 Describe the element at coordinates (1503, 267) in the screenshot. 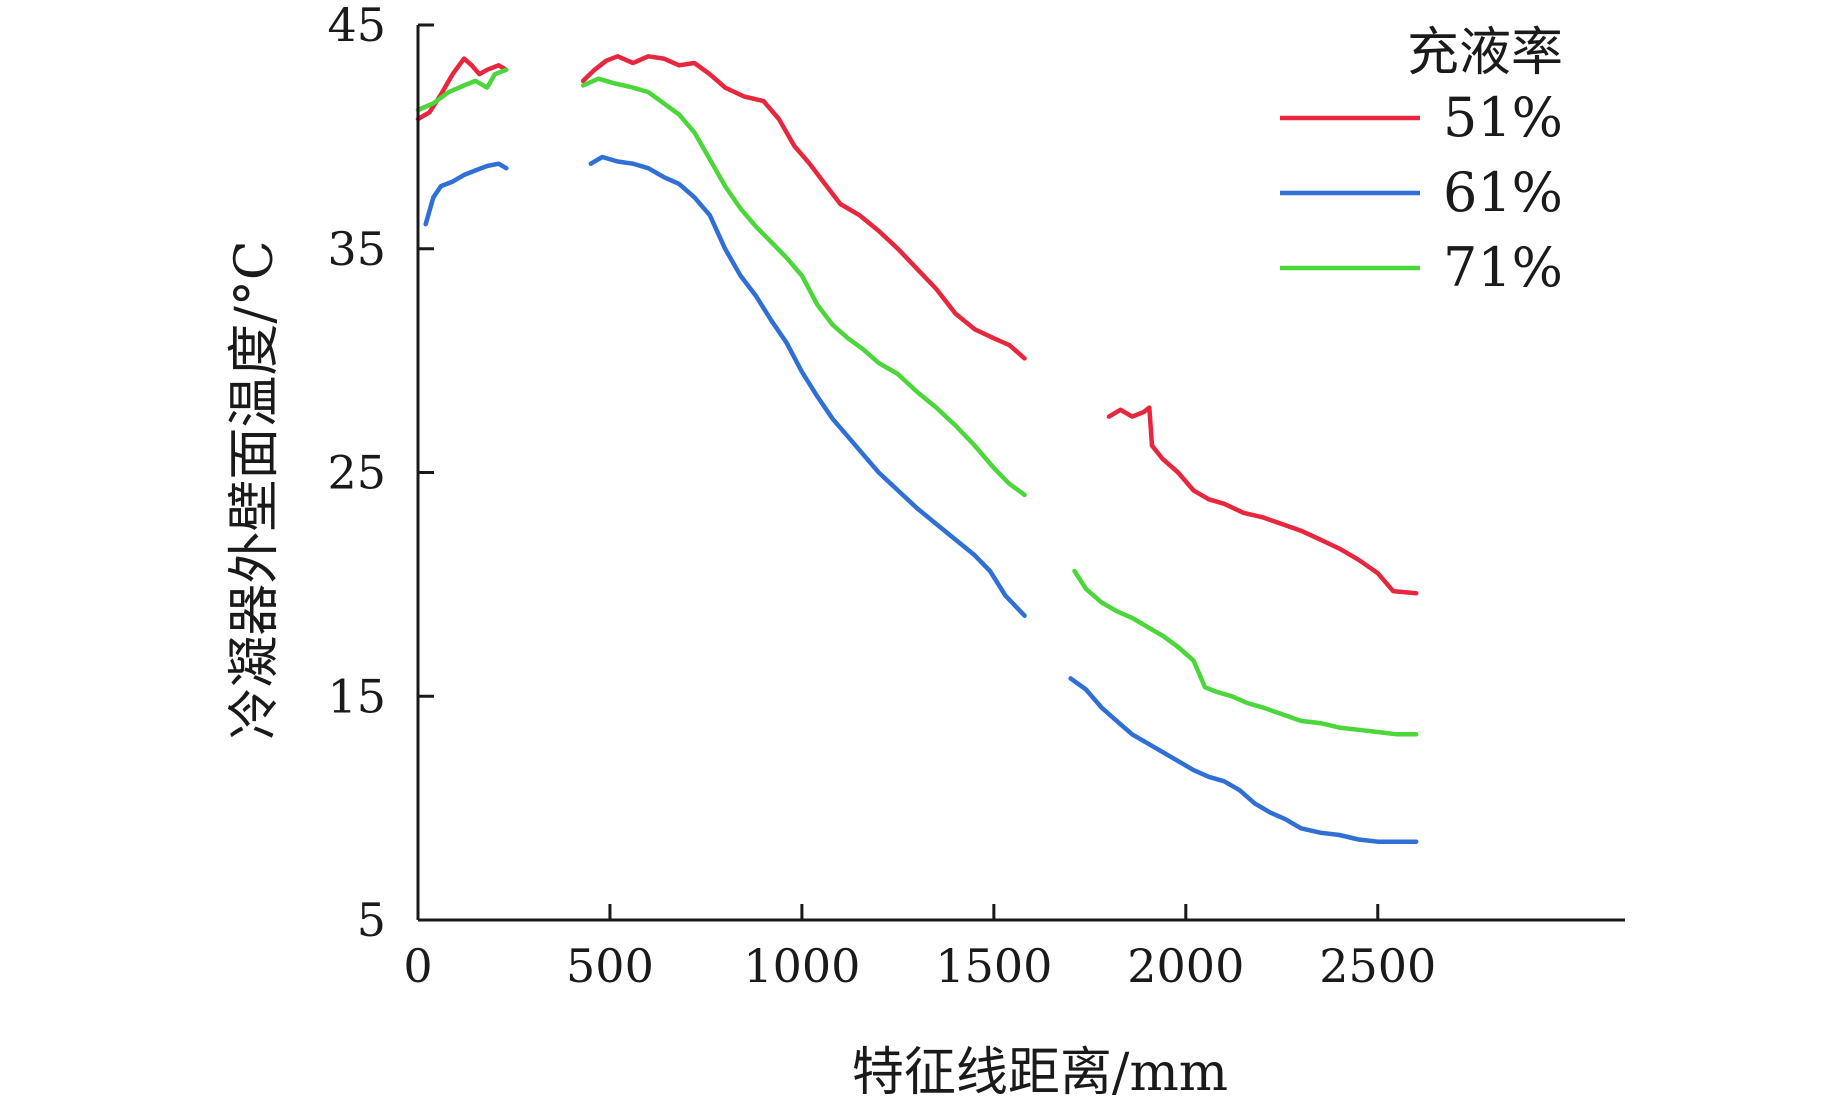

I see `legend-label: 71%` at that location.